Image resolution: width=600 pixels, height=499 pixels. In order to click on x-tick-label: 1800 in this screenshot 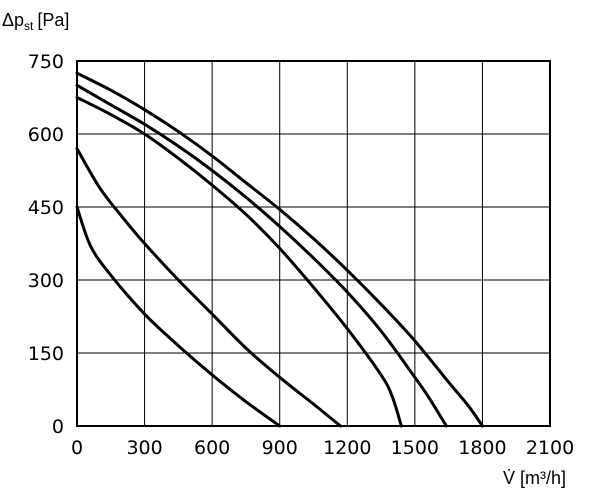, I will do `click(482, 448)`.